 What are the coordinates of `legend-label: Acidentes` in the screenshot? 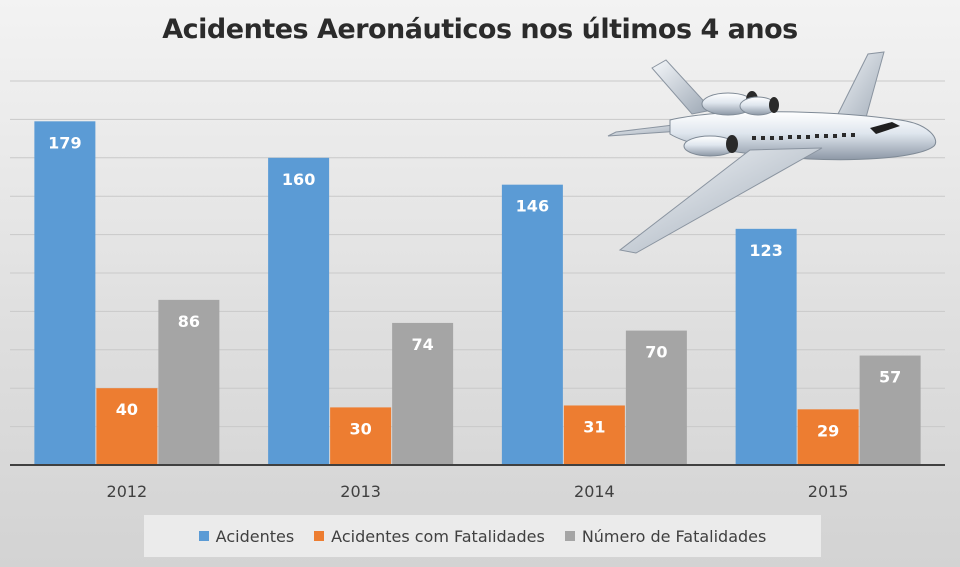 It's located at (255, 536).